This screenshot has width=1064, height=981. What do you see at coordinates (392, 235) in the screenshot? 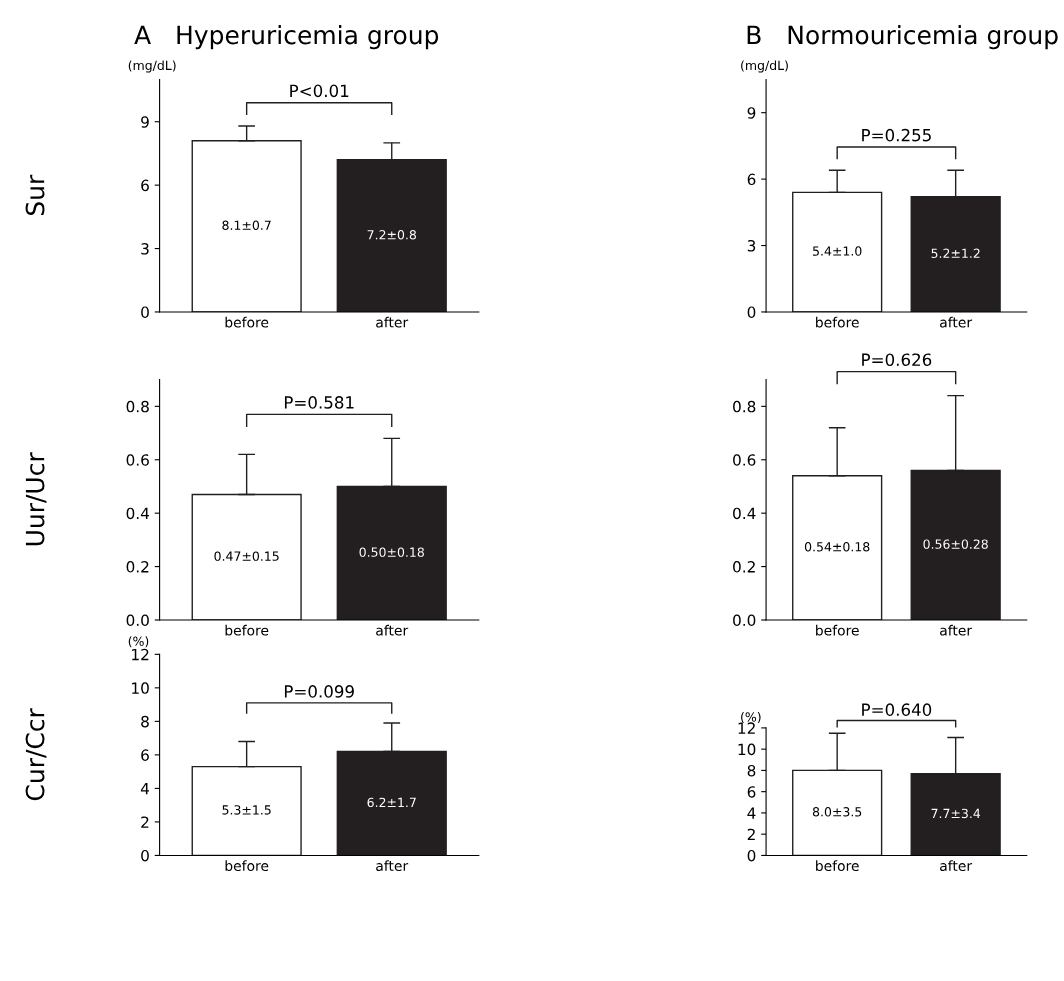
I see `data-label: 7.2±0.8` at bounding box center [392, 235].